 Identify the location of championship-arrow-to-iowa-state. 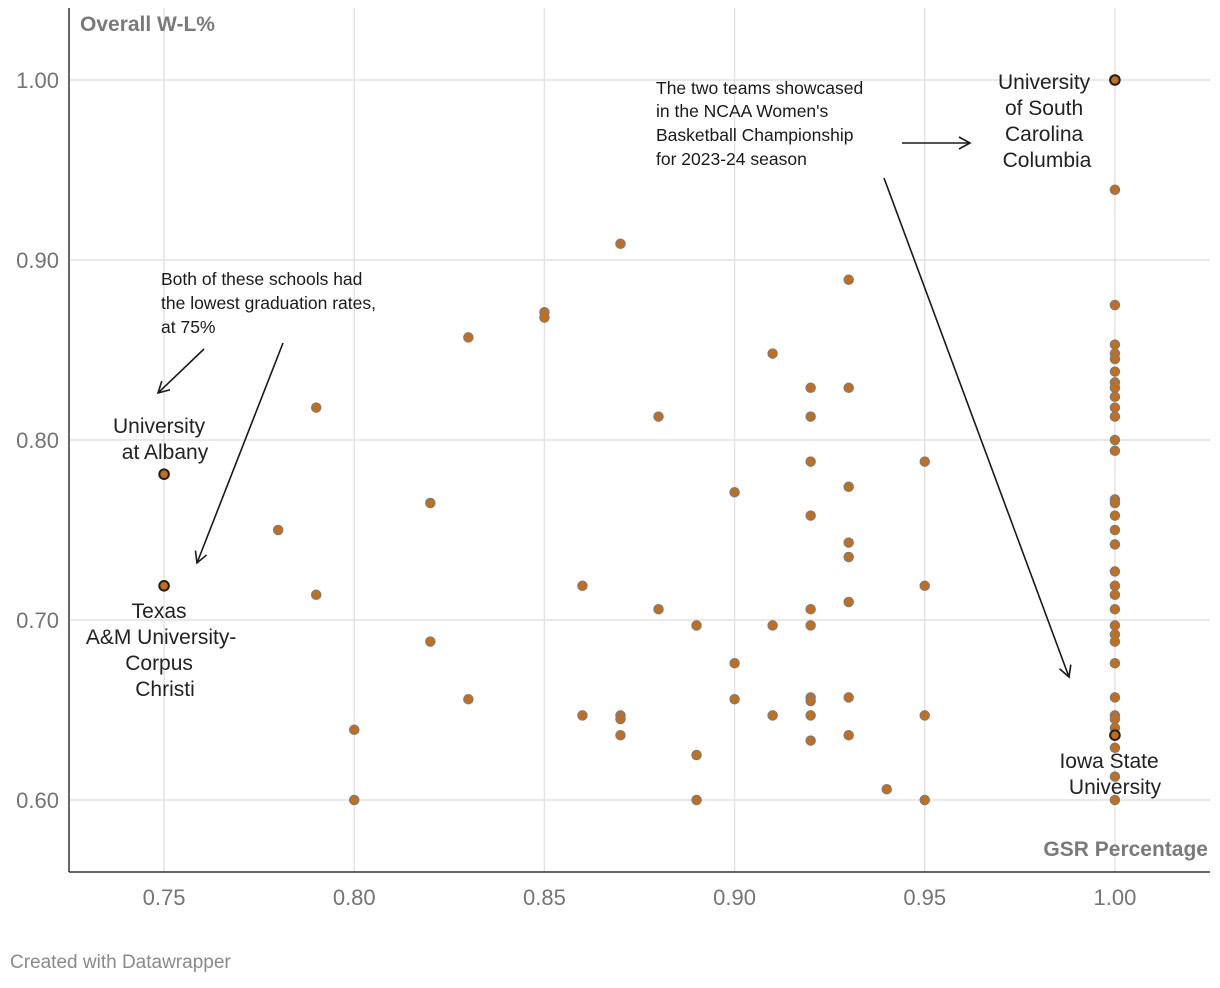
(977, 428).